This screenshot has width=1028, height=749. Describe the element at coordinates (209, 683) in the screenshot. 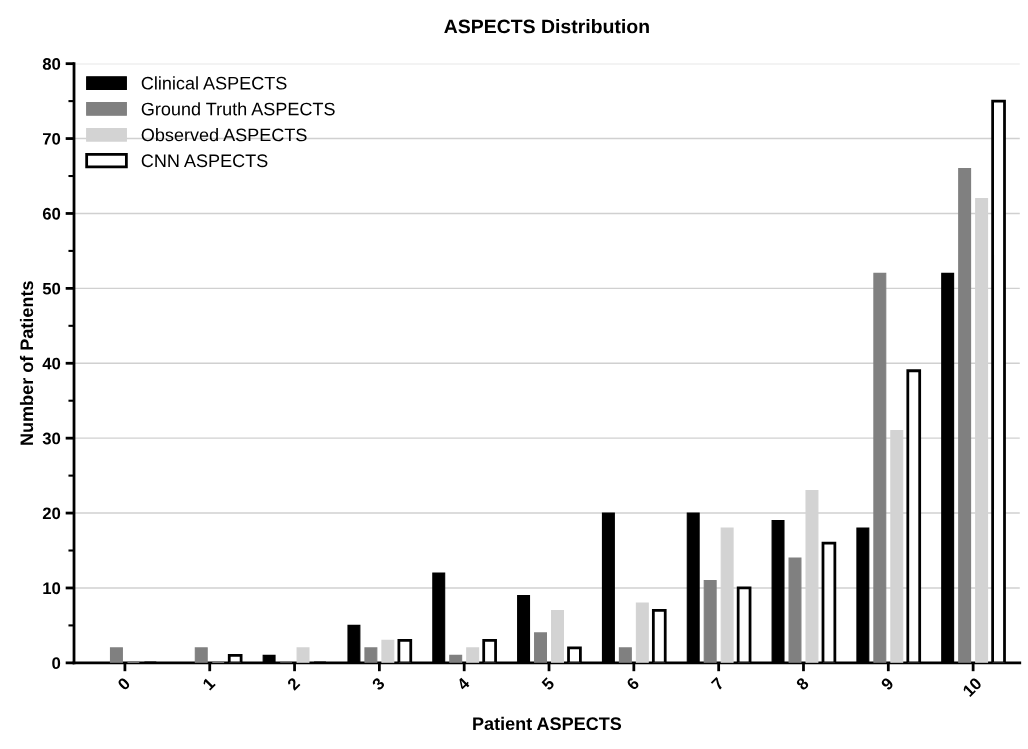

I see `x-tick-label: 1` at that location.